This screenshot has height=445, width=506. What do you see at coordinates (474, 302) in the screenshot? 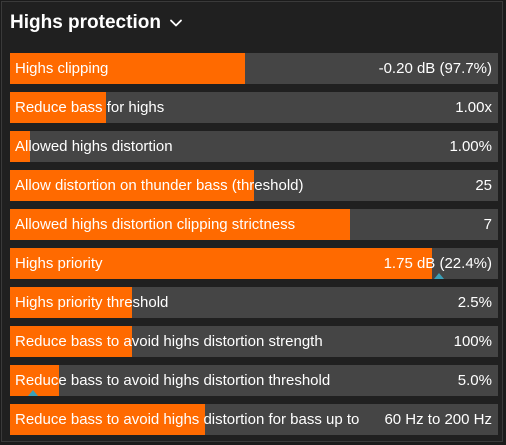
I see `slider-value: 2.5%` at bounding box center [474, 302].